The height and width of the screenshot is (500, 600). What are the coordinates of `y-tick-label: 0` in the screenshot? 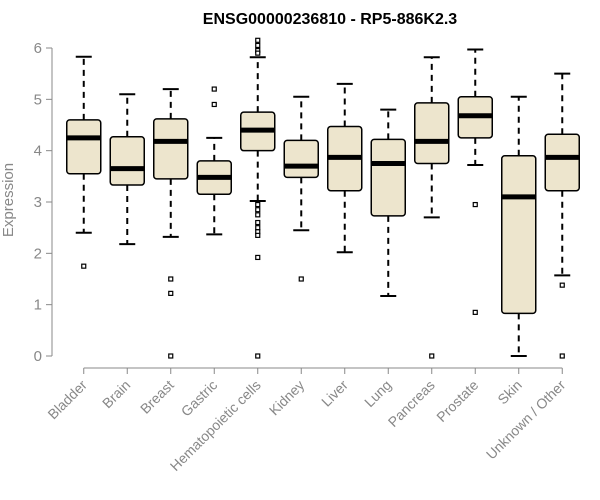 It's located at (38, 356).